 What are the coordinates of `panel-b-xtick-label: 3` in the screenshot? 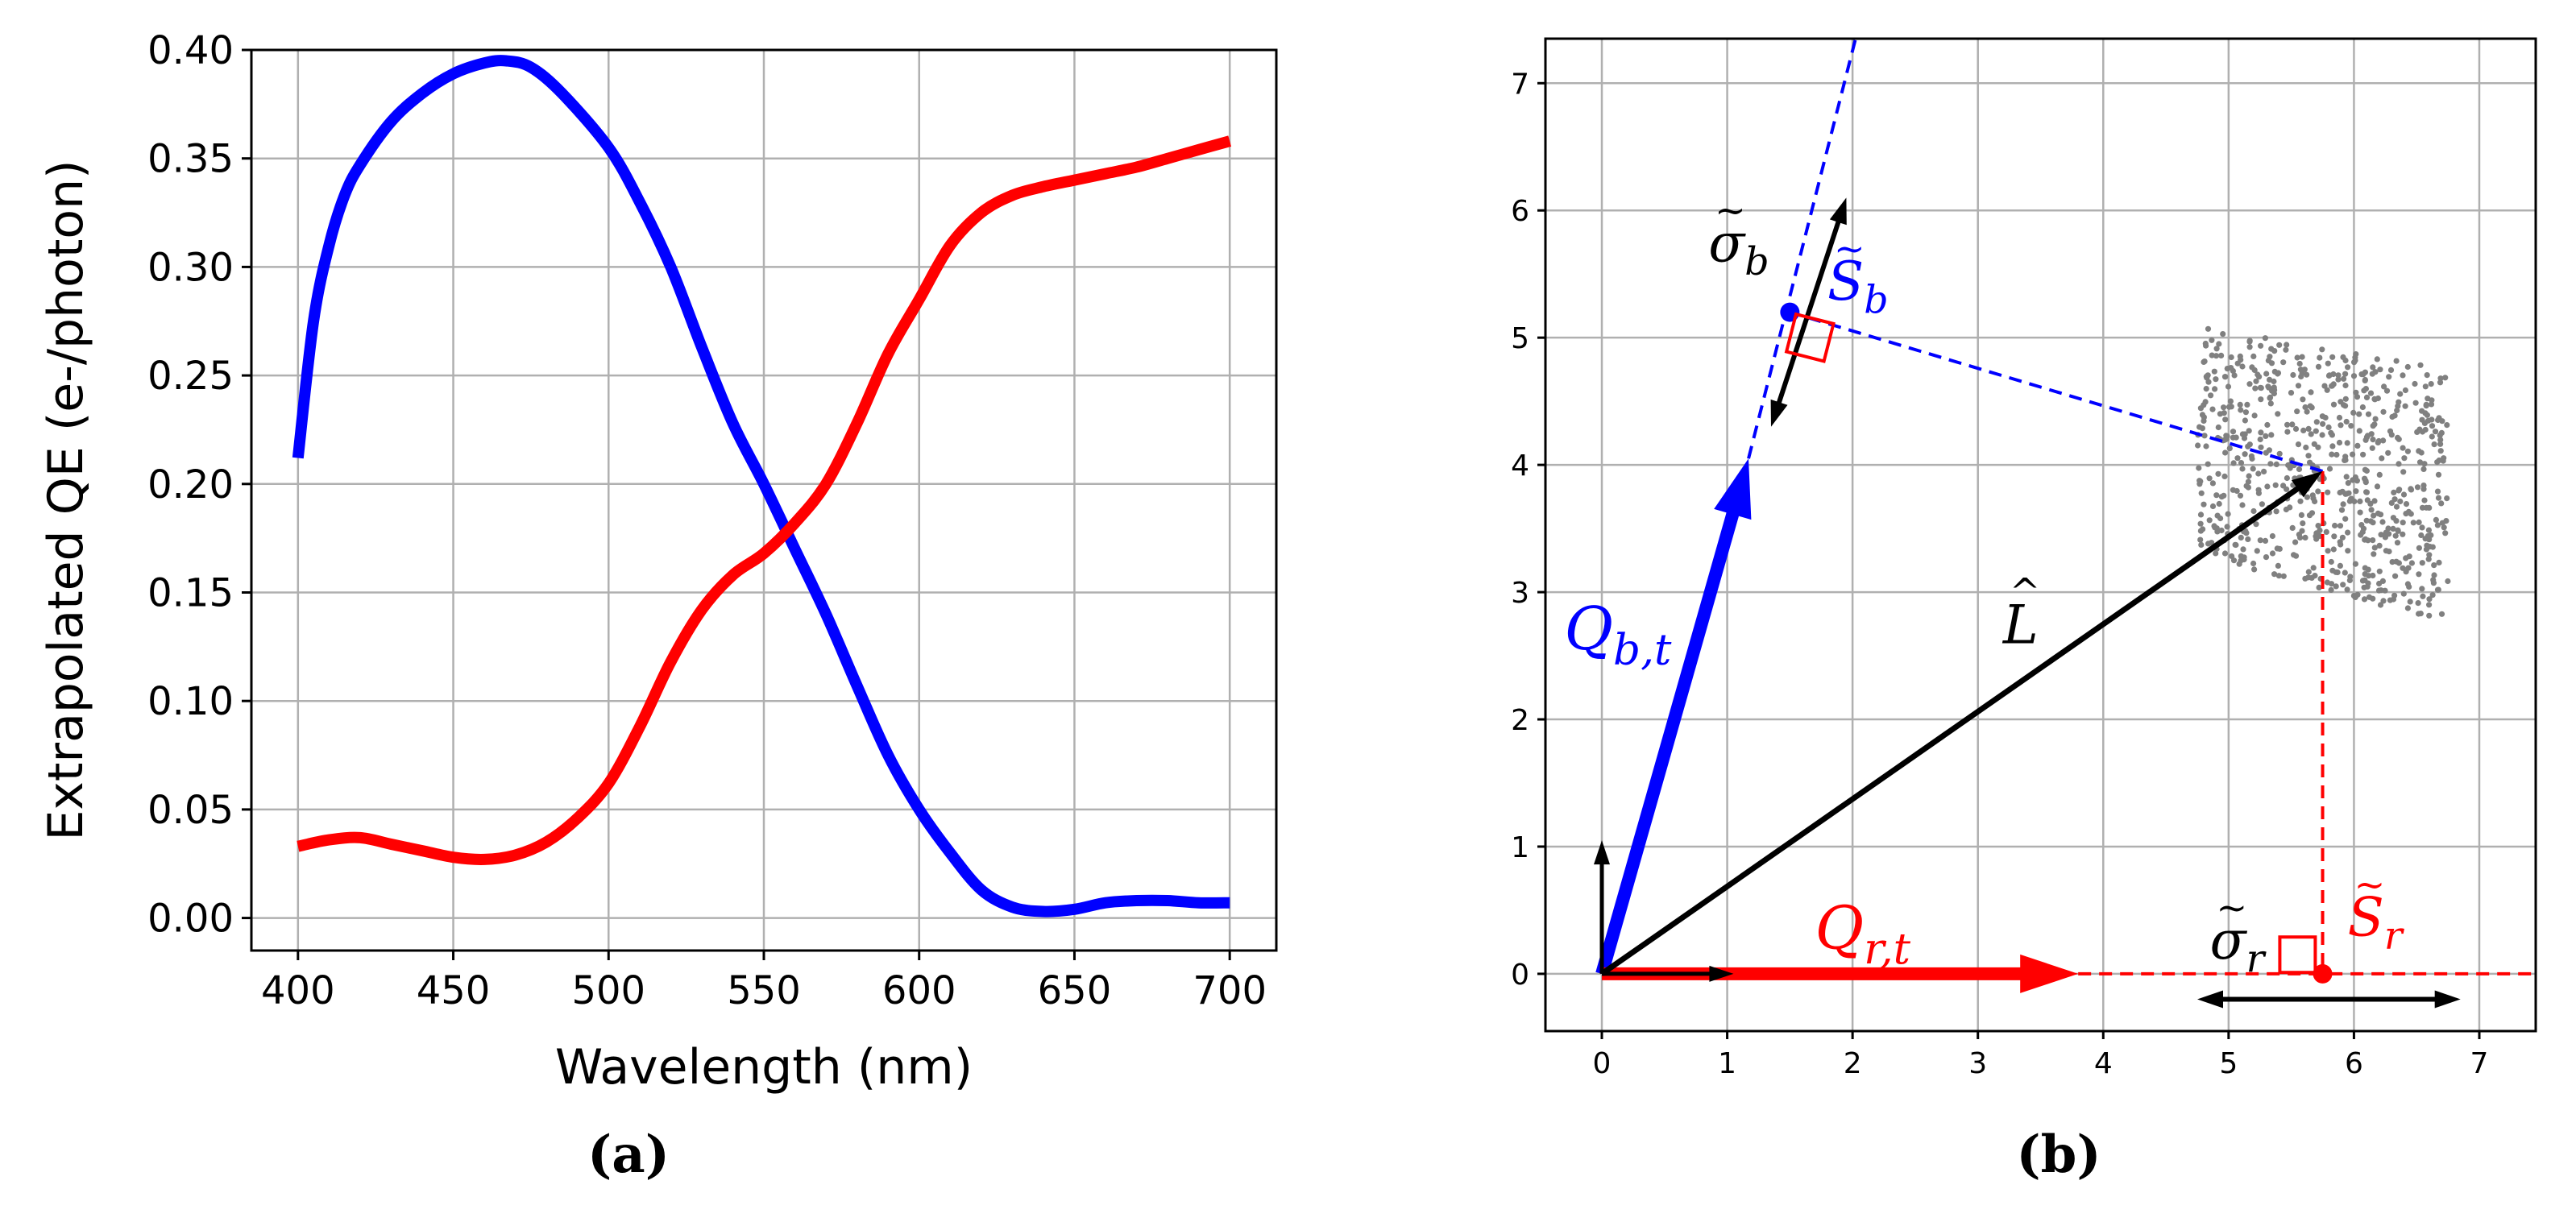 It's located at (1977, 1063).